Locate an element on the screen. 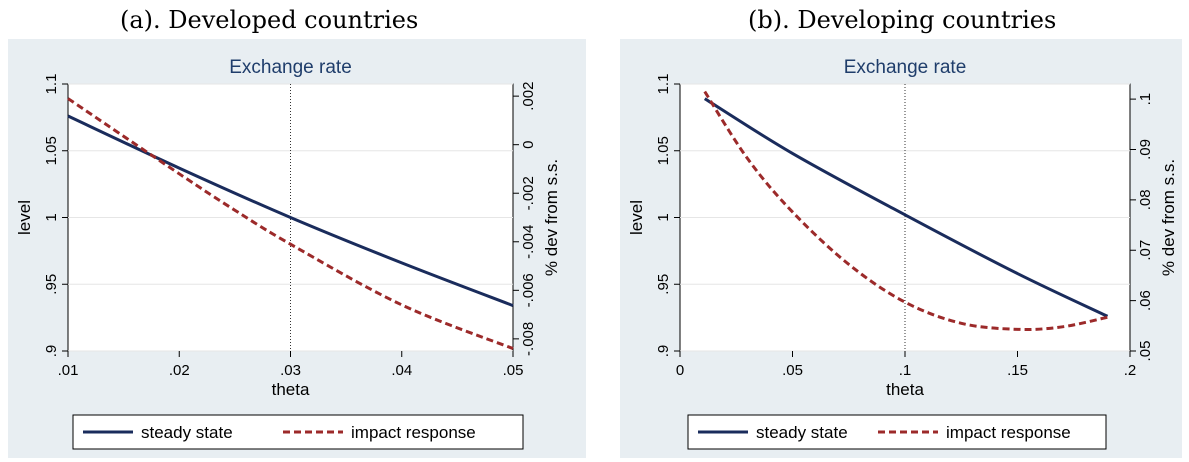 The width and height of the screenshot is (1189, 462). x-tick-label: .15 is located at coordinates (1017, 370).